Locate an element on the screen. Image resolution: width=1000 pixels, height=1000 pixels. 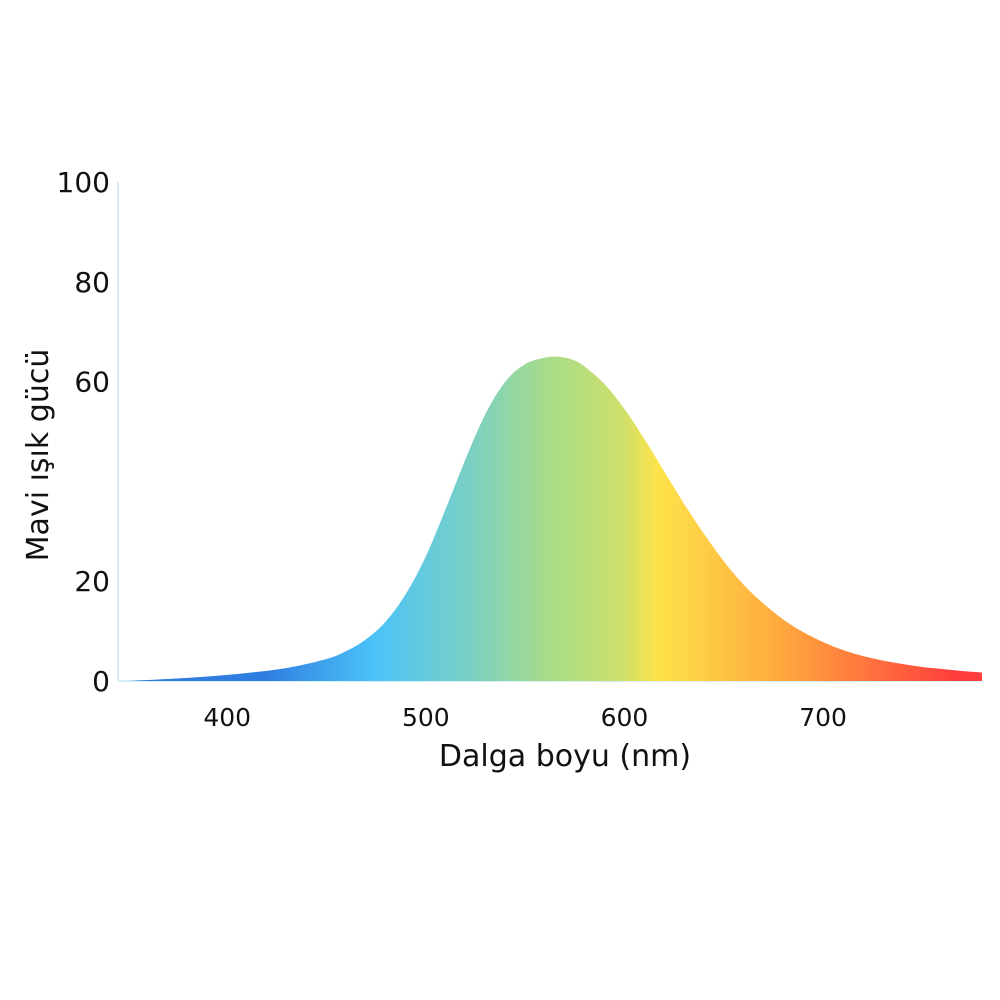
y-axis-title: Mavi ışık gücü is located at coordinates (38, 455).